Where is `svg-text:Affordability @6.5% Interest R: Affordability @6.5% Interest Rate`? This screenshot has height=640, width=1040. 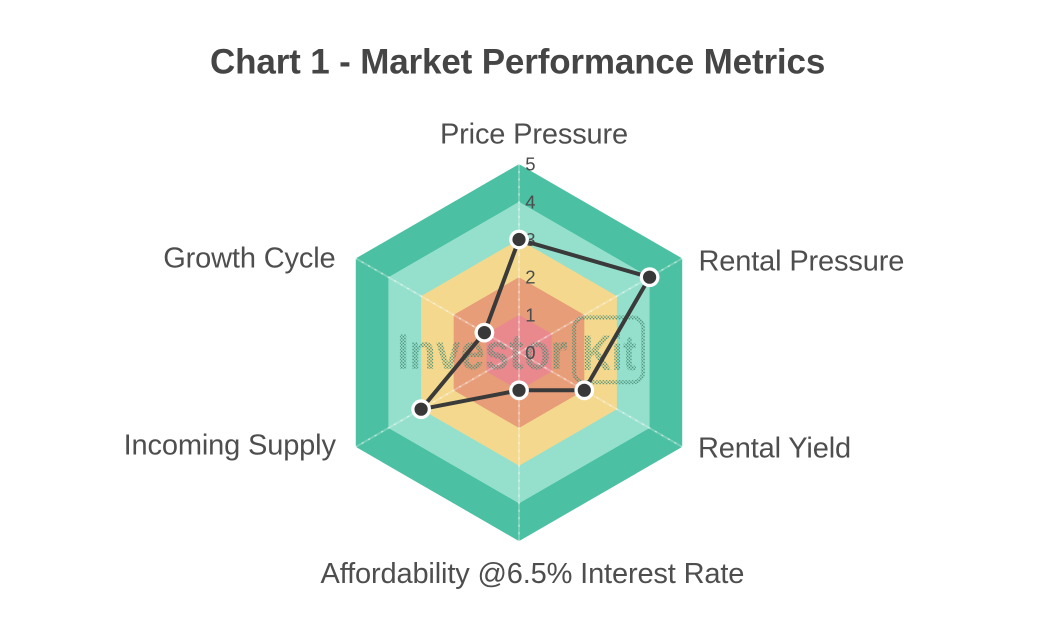
svg-text:Affordability @6.5% Interest R: Affordability @6.5% Interest Rate is located at coordinates (533, 574).